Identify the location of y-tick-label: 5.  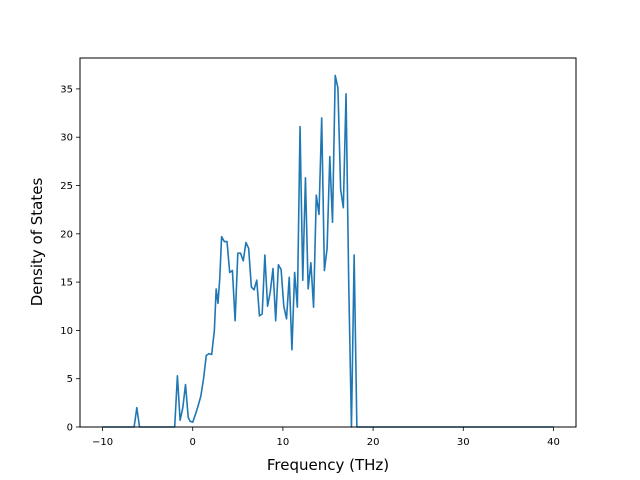
(70, 379).